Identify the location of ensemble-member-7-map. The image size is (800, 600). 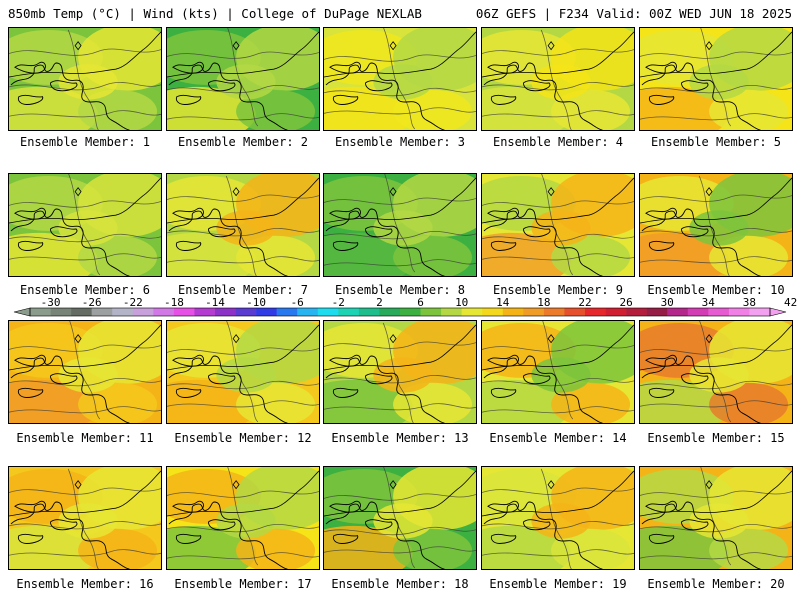
(243, 225).